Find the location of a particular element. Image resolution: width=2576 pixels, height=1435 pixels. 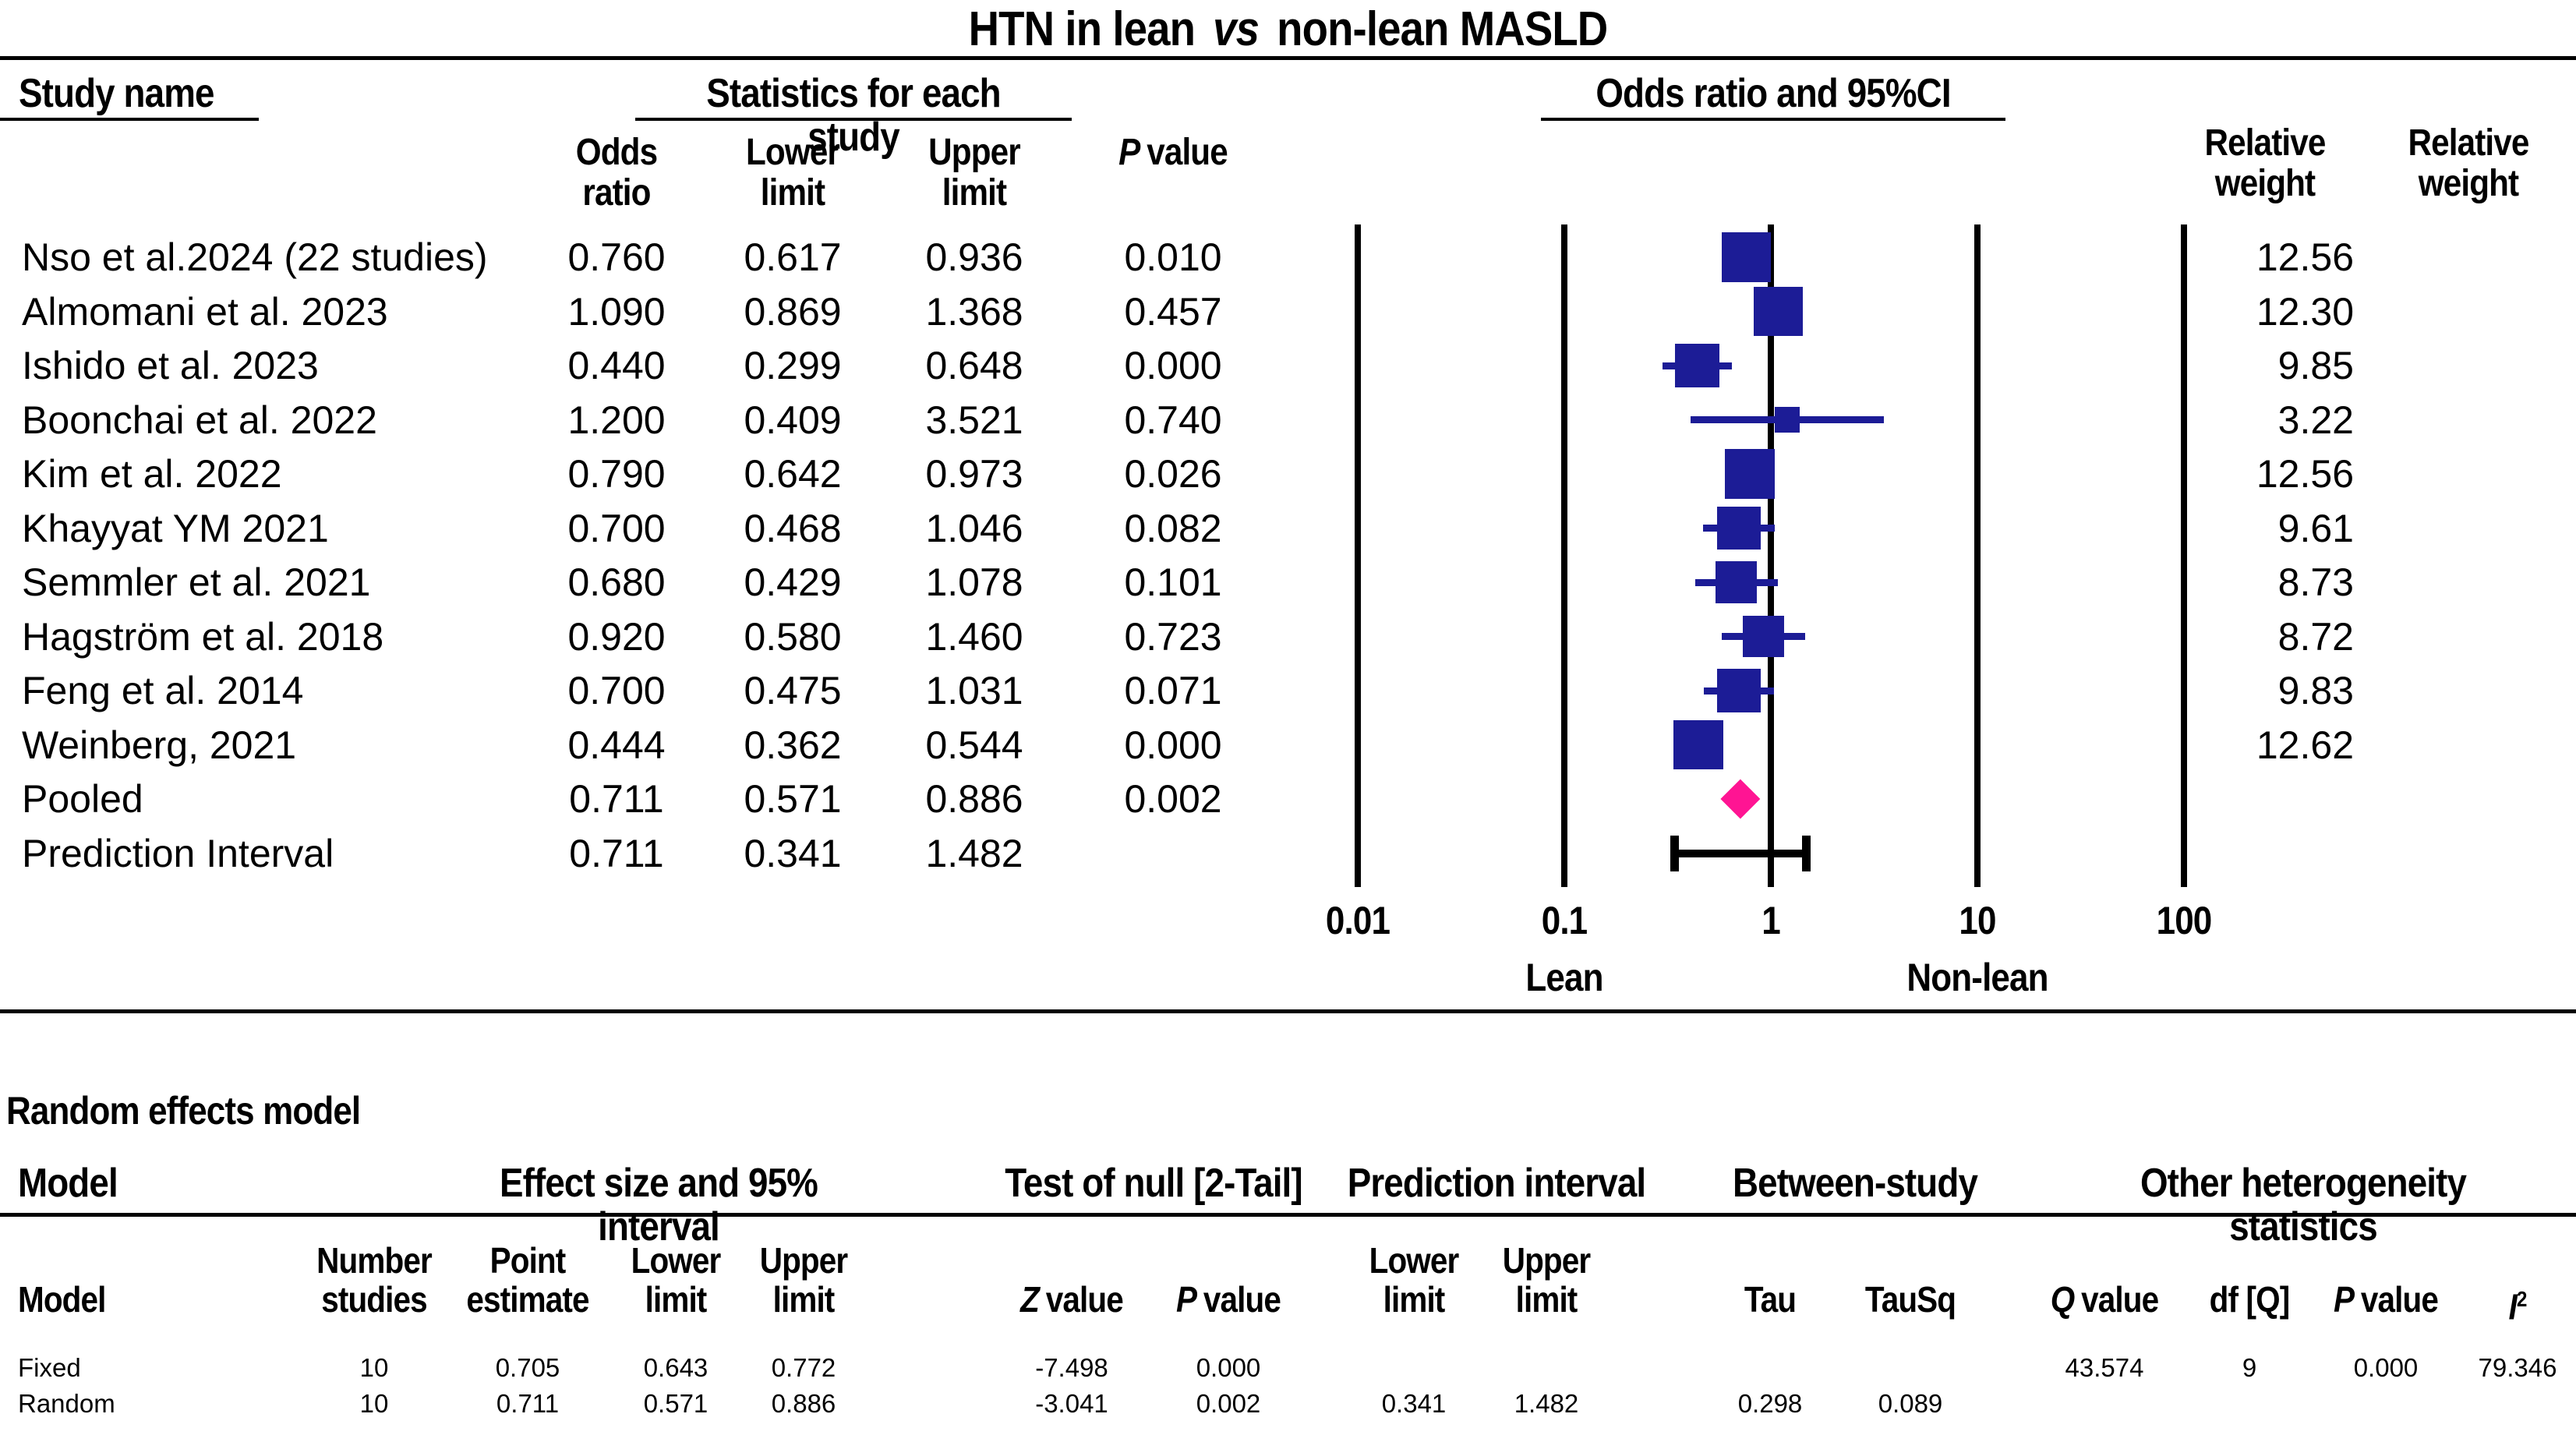

model-p-value: 0.000 is located at coordinates (1228, 1367).